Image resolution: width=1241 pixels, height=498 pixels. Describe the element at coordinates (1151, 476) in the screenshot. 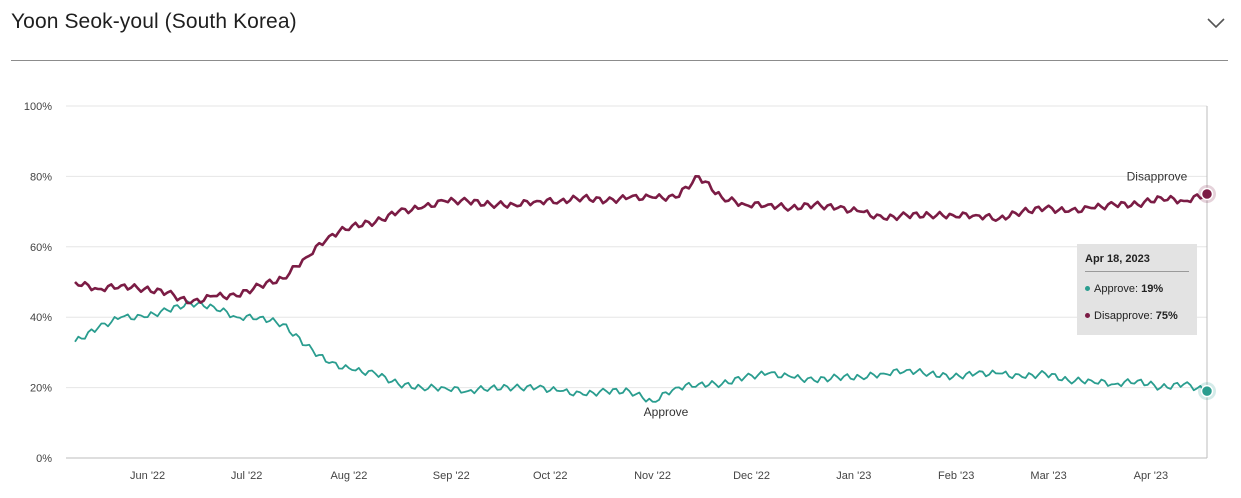

I see `x-tick-label: Apr '23` at that location.